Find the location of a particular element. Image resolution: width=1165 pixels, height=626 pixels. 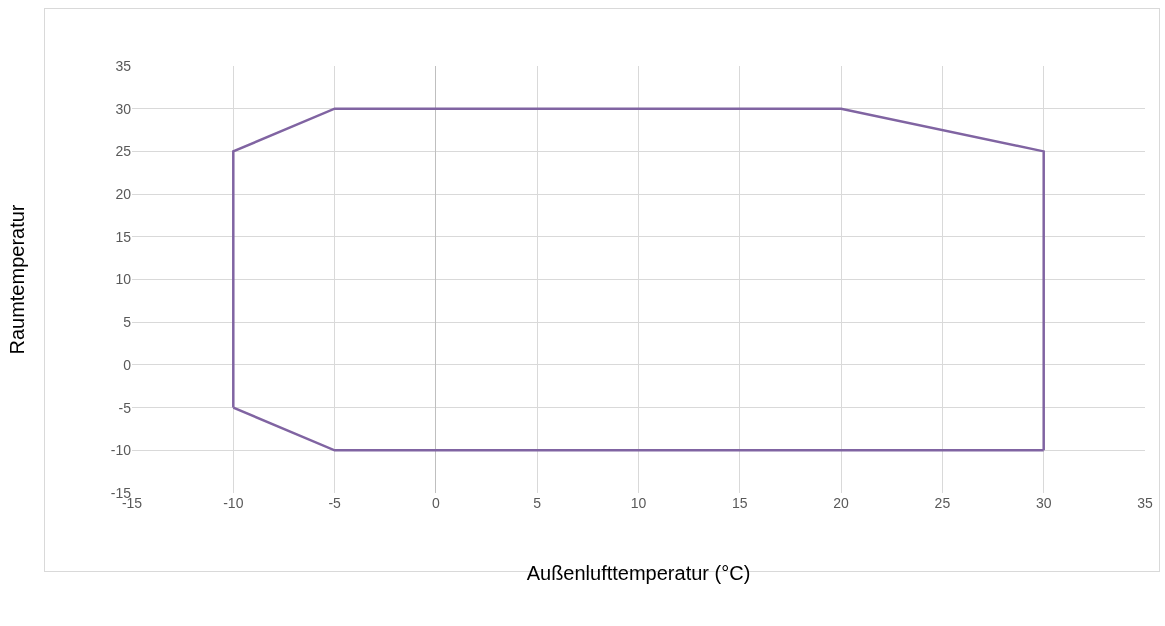

y-tick-label: 25 is located at coordinates (123, 151).